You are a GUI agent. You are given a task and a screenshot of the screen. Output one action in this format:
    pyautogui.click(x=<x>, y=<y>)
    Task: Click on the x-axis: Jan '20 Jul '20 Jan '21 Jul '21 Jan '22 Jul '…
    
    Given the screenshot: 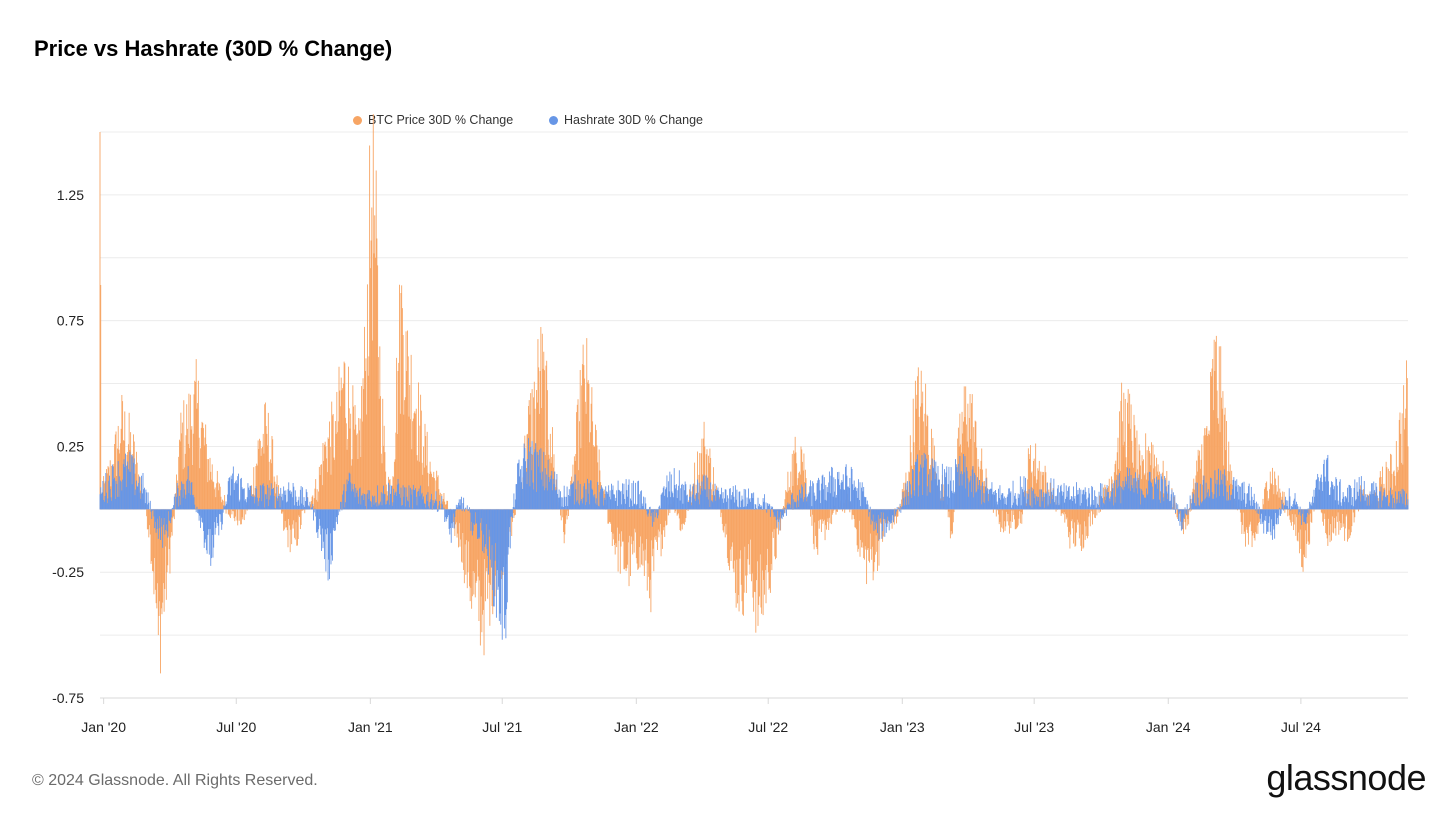 What is the action you would take?
    pyautogui.click(x=744, y=716)
    